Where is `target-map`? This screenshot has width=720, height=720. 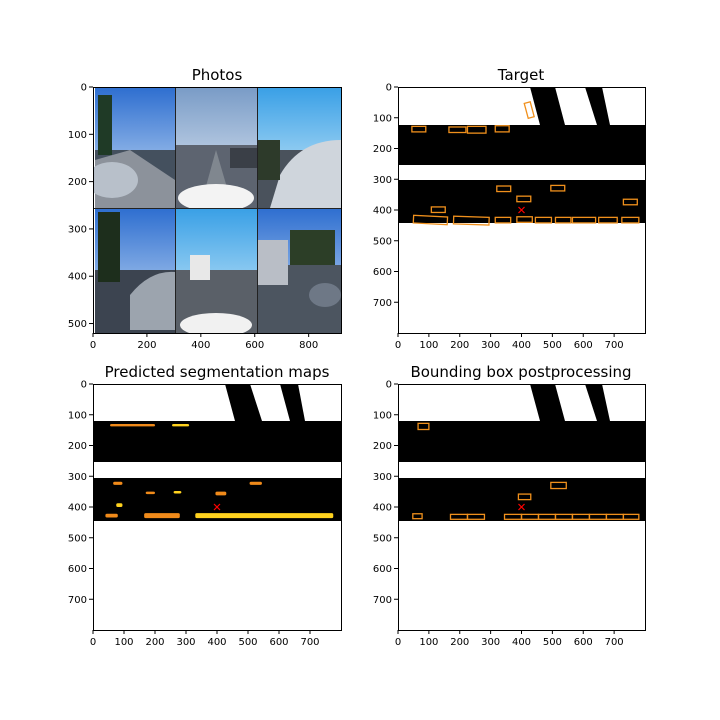 target-map is located at coordinates (521, 210).